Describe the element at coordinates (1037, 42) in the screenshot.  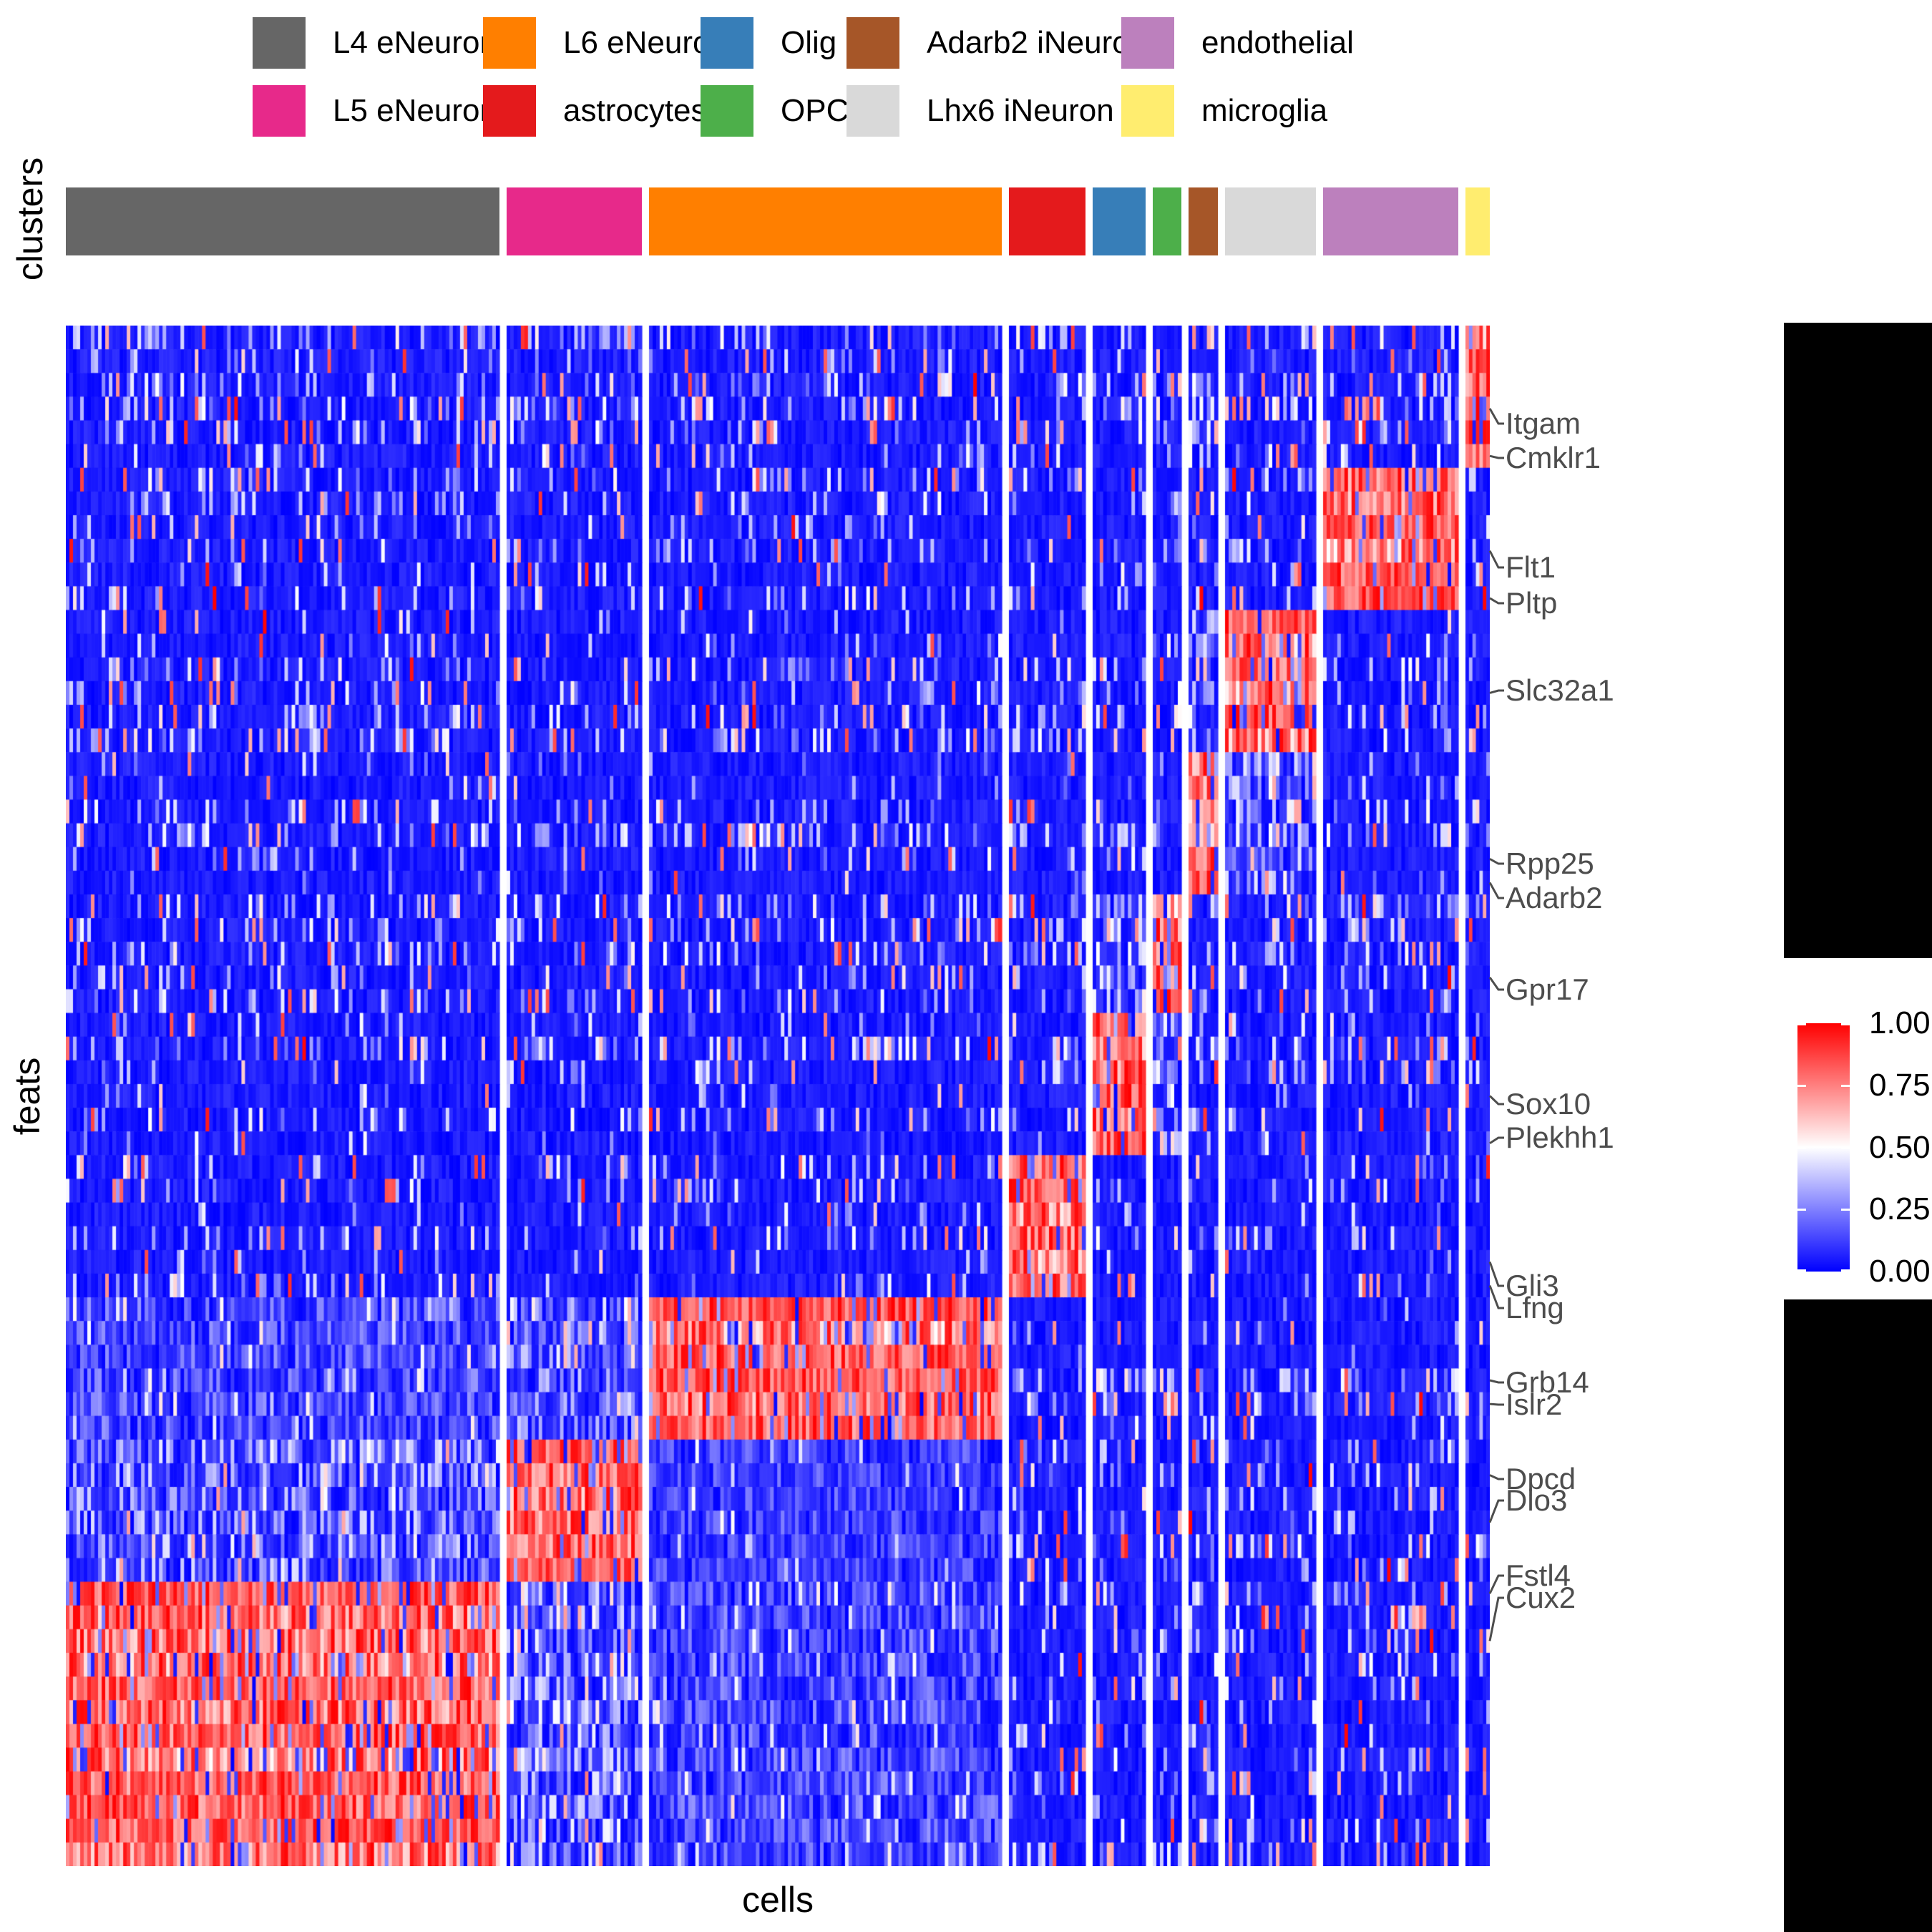
I see `legend-label: Adarb2 iNeuron` at that location.